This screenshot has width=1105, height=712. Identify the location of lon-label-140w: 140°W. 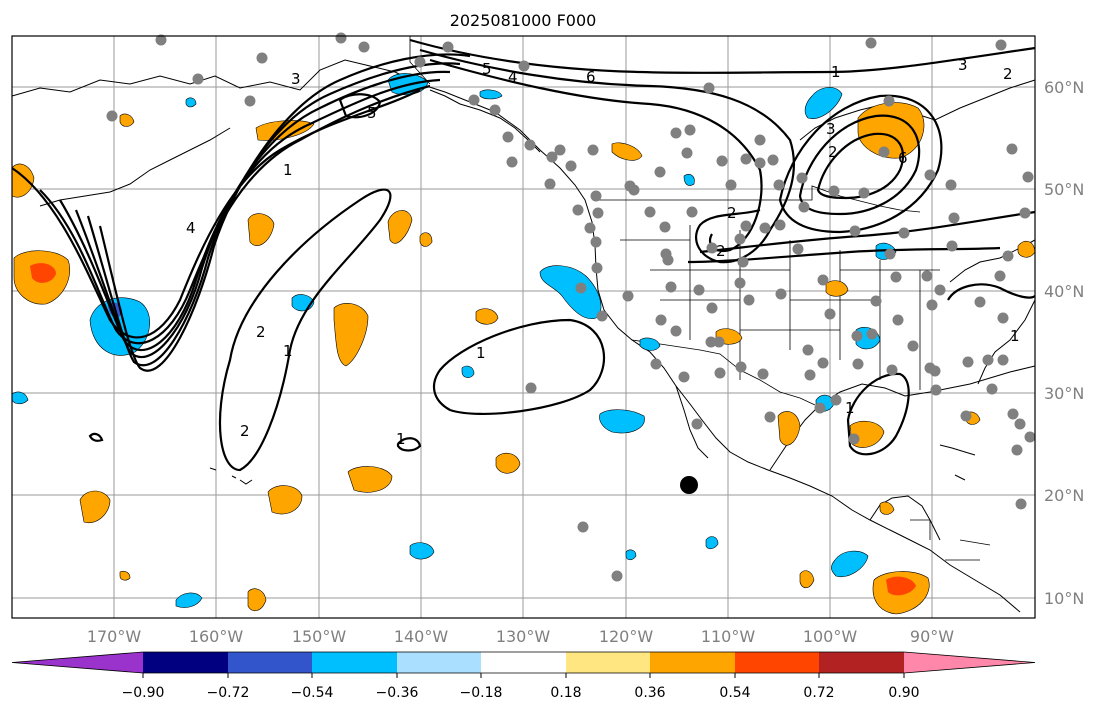
(421, 636).